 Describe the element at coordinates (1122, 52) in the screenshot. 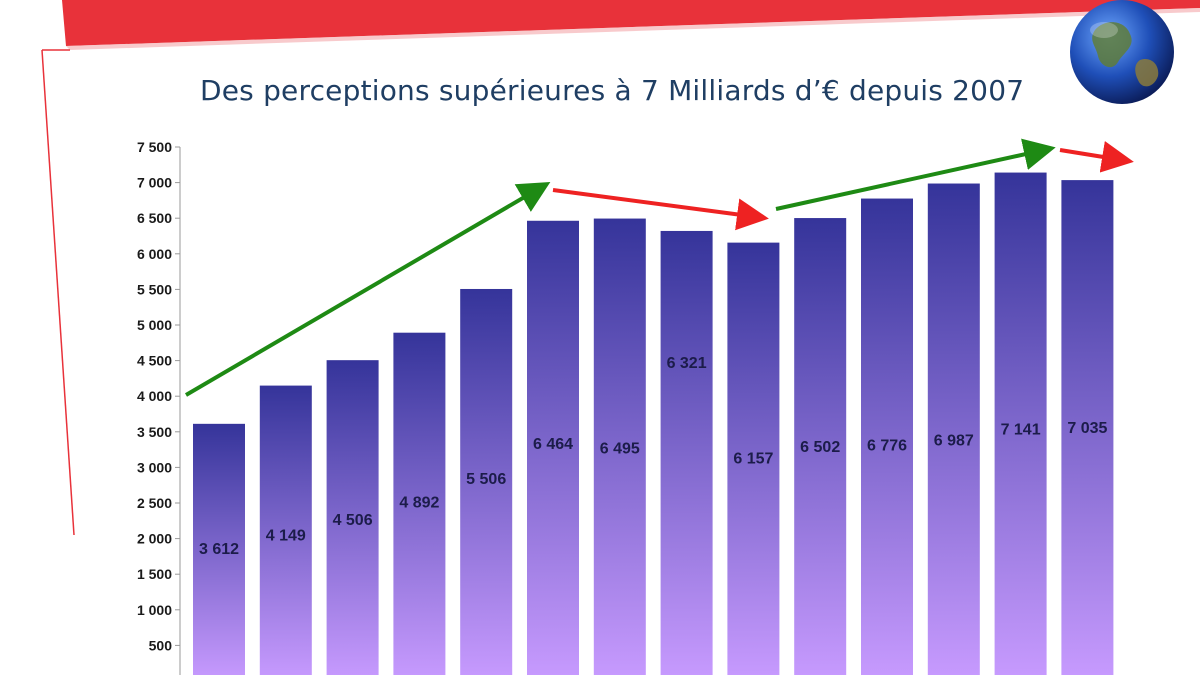

I see `globe-icon` at that location.